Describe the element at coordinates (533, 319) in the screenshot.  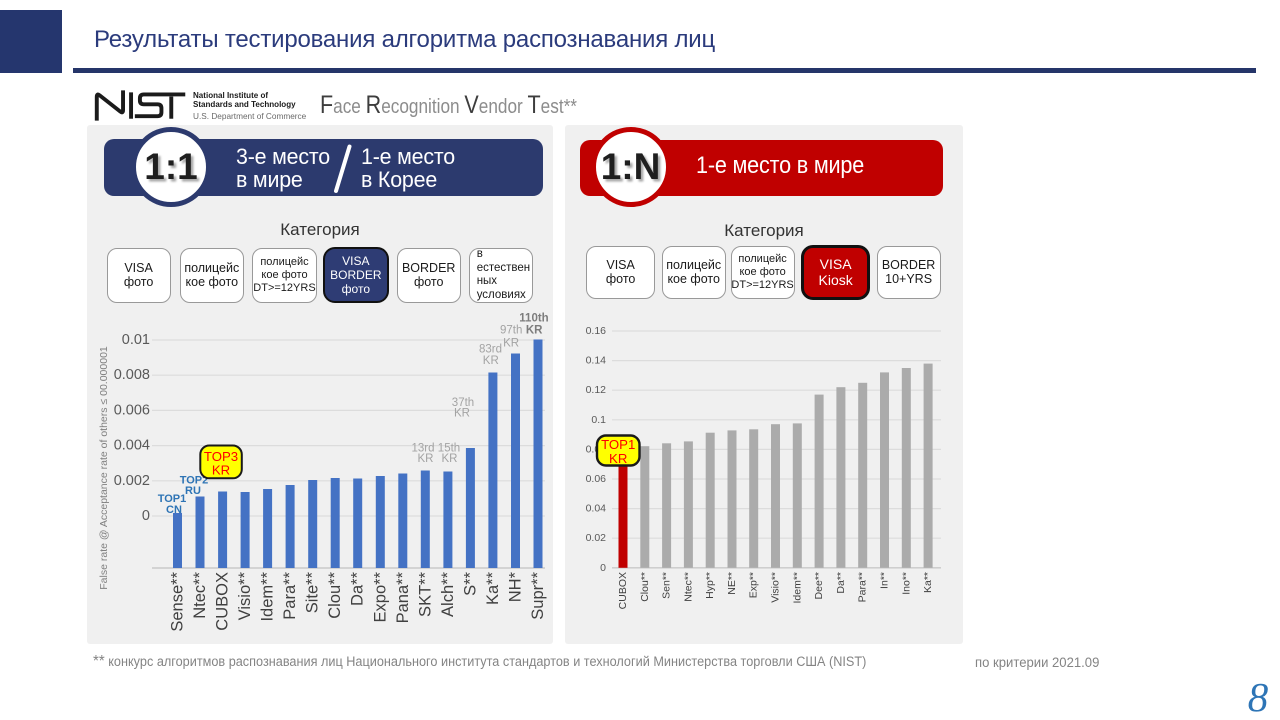
I see `svg-text: 110th` at that location.